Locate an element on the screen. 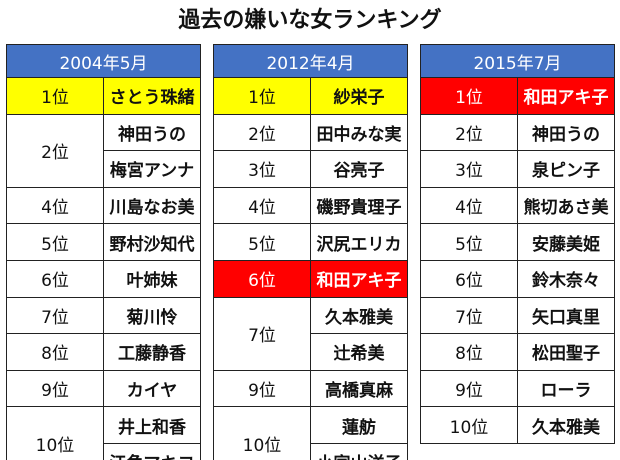 This screenshot has height=460, width=620. name-cell: 工藤静香 is located at coordinates (152, 352).